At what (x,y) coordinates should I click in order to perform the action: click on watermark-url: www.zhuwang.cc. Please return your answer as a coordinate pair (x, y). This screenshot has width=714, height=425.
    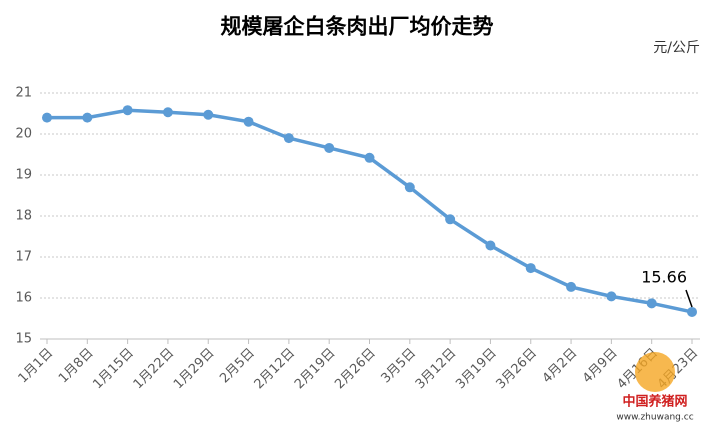
    Looking at the image, I should click on (654, 418).